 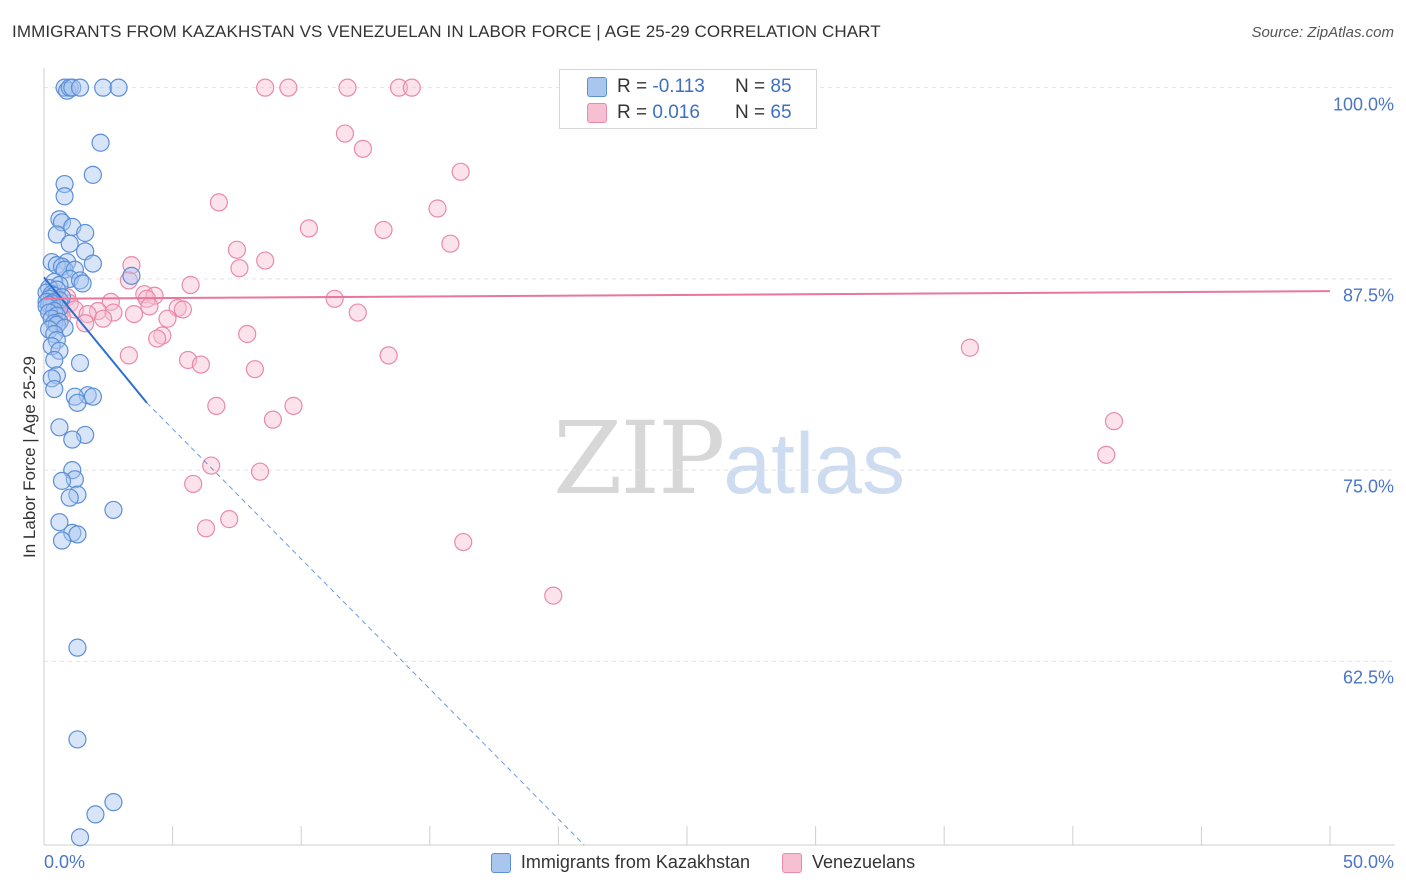 What do you see at coordinates (597, 87) in the screenshot?
I see `legend-swatch-kazakhstan` at bounding box center [597, 87].